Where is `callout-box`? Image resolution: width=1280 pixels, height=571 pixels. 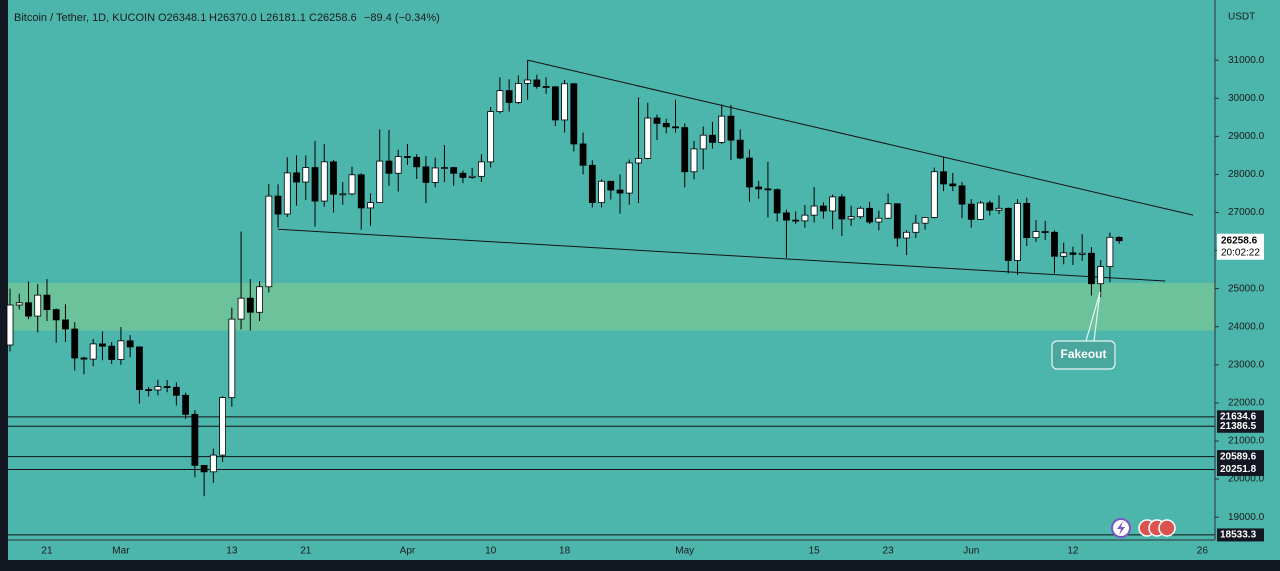
callout-box is located at coordinates (1083, 355).